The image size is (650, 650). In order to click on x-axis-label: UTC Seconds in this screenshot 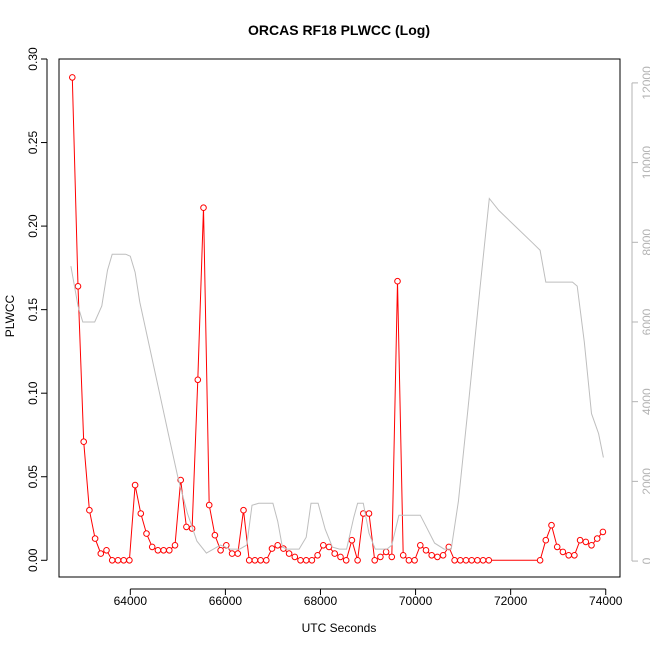, I will do `click(339, 628)`.